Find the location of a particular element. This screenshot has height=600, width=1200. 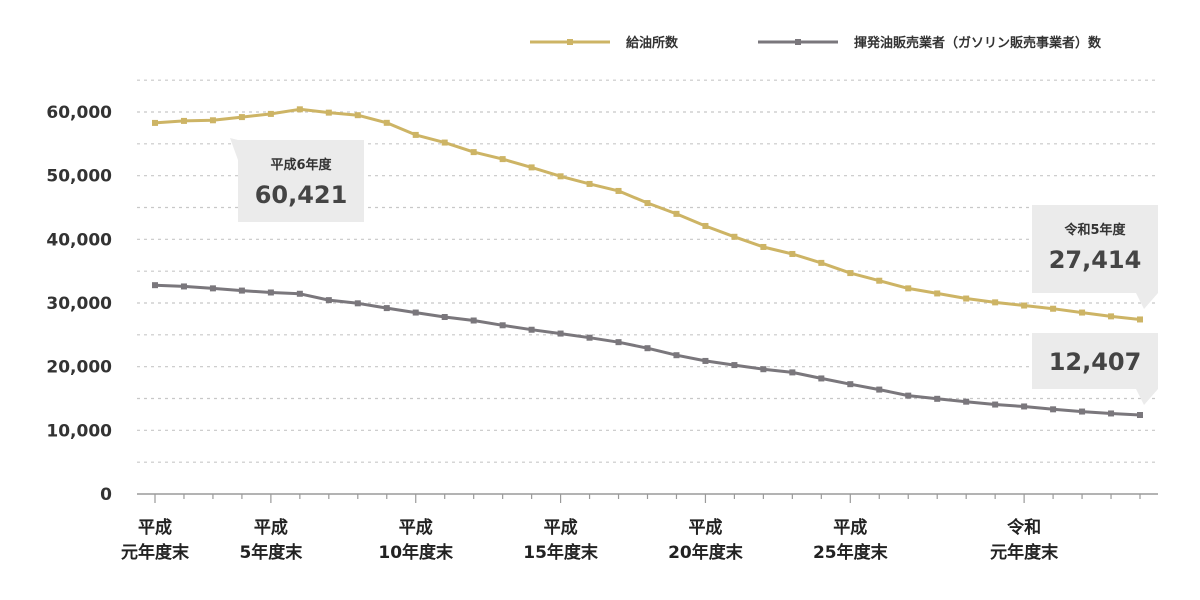

callout: 平成6年度 60,421 is located at coordinates (297, 180).